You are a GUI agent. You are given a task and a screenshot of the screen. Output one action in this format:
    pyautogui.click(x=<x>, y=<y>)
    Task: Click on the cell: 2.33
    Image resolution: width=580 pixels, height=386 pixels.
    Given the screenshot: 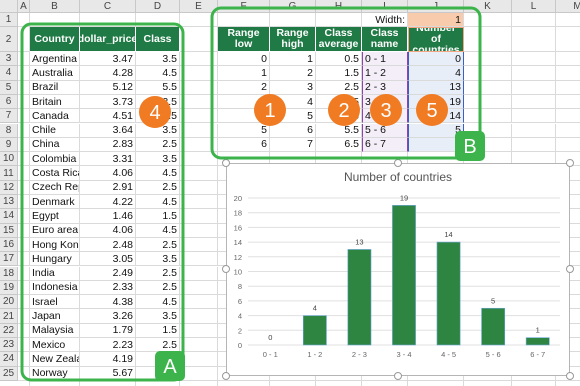 What is the action you would take?
    pyautogui.click(x=108, y=288)
    